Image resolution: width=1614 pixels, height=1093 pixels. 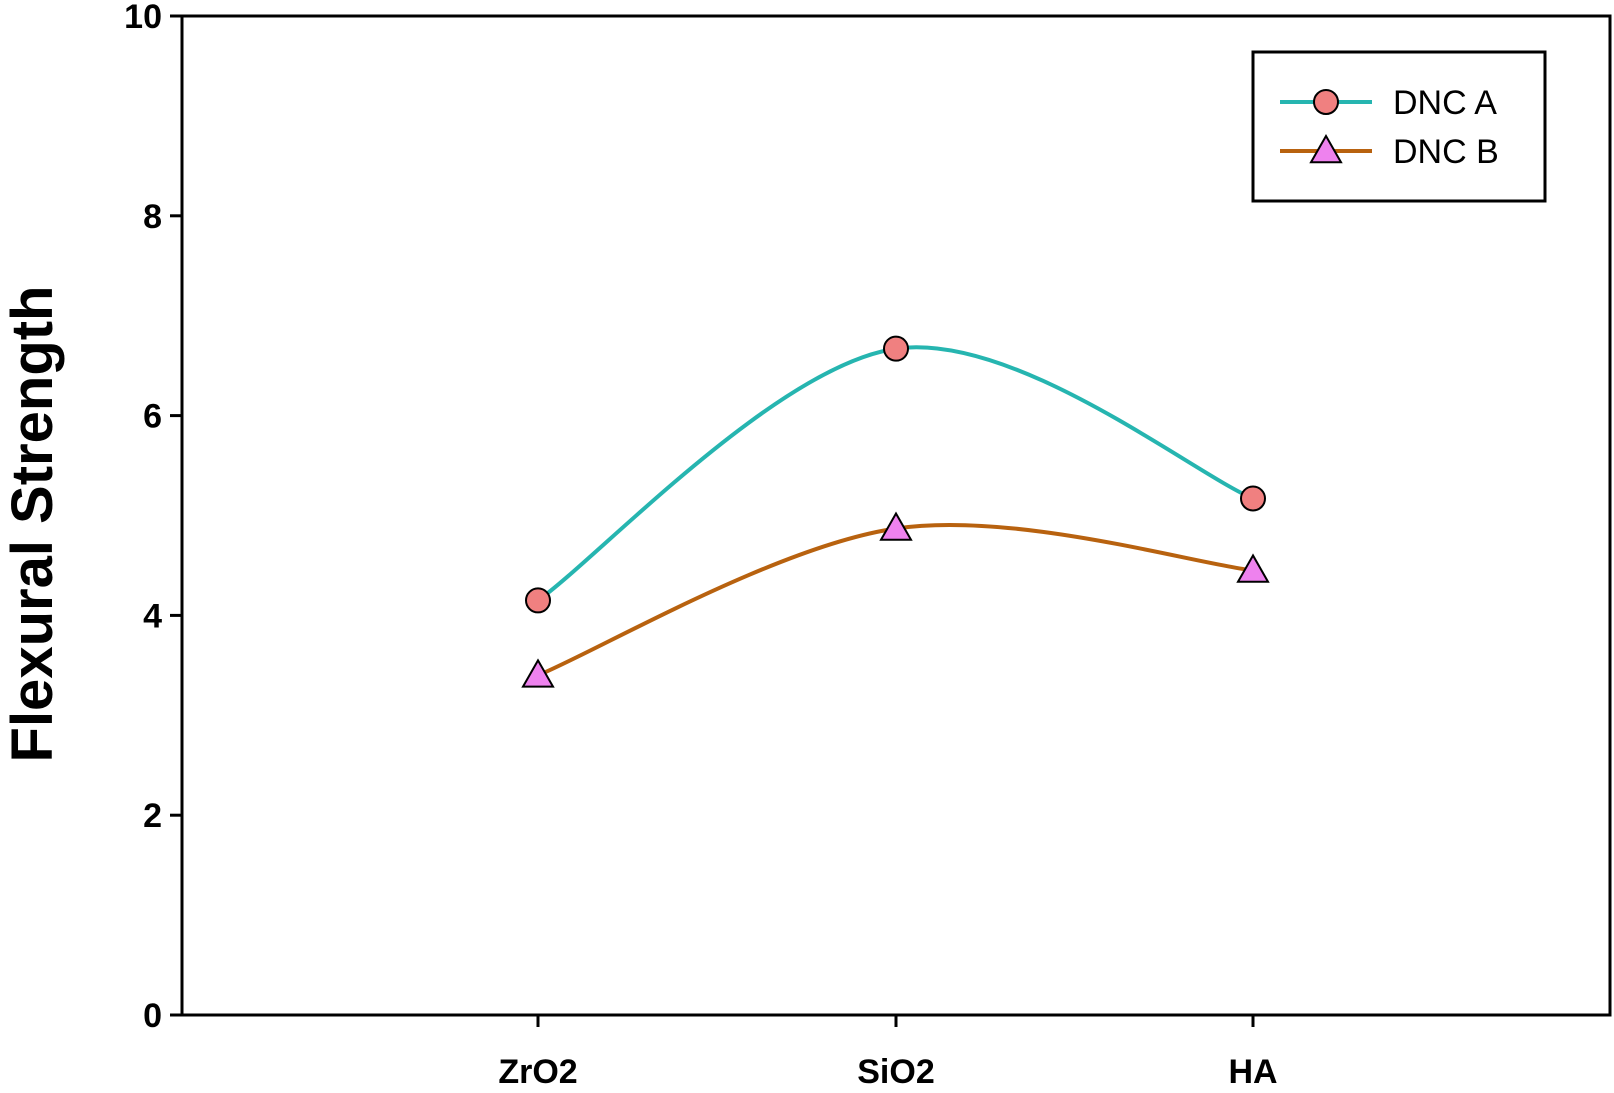 I want to click on series-markers, so click(x=895, y=511).